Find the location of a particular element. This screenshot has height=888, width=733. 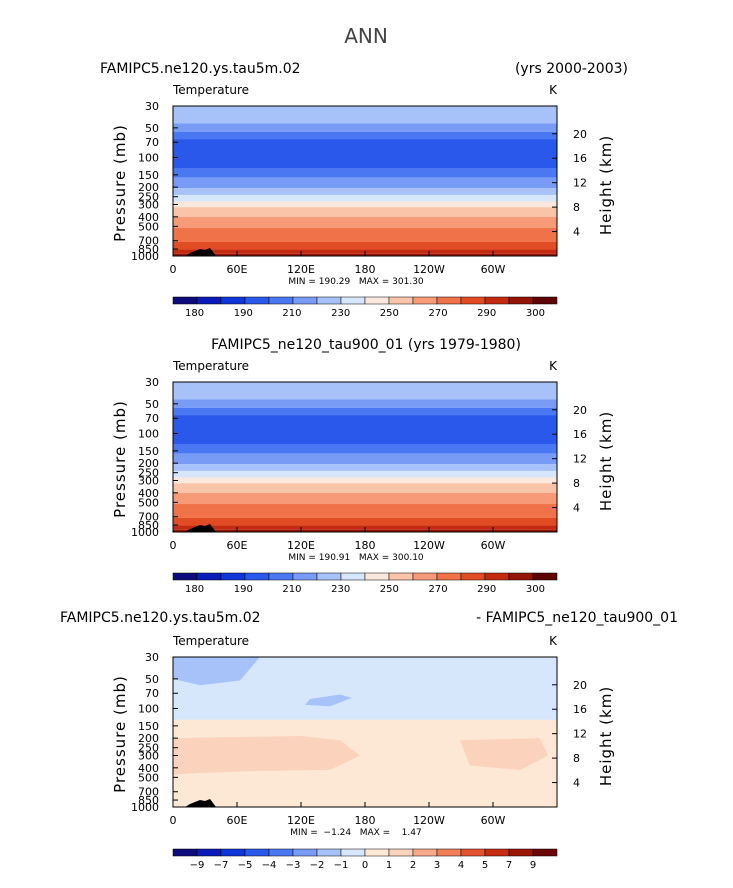

pressure-tick-label: 300 is located at coordinates (148, 480).